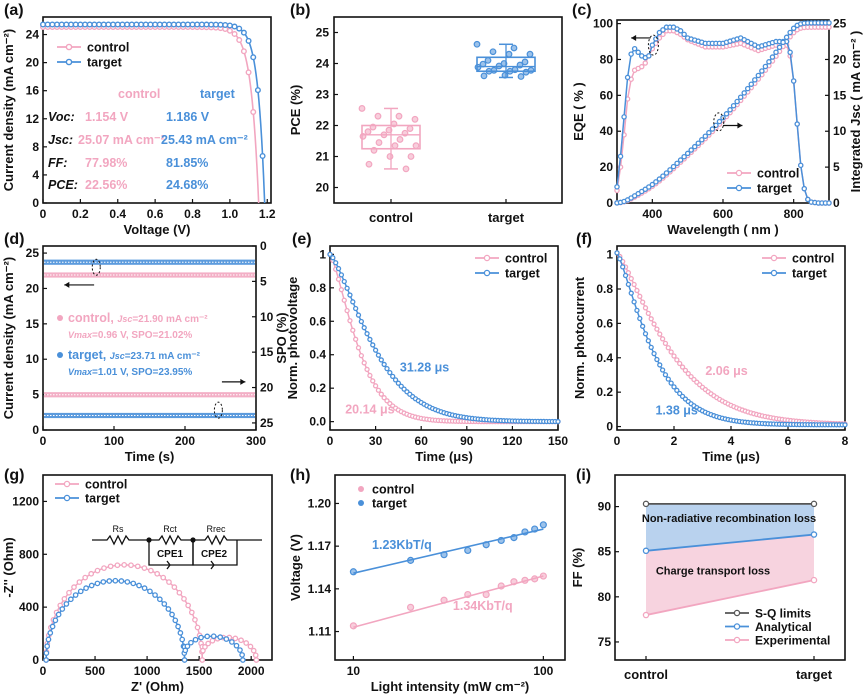 The width and height of the screenshot is (865, 695). Describe the element at coordinates (607, 59) in the screenshot. I see `y-tick-label: 80` at that location.